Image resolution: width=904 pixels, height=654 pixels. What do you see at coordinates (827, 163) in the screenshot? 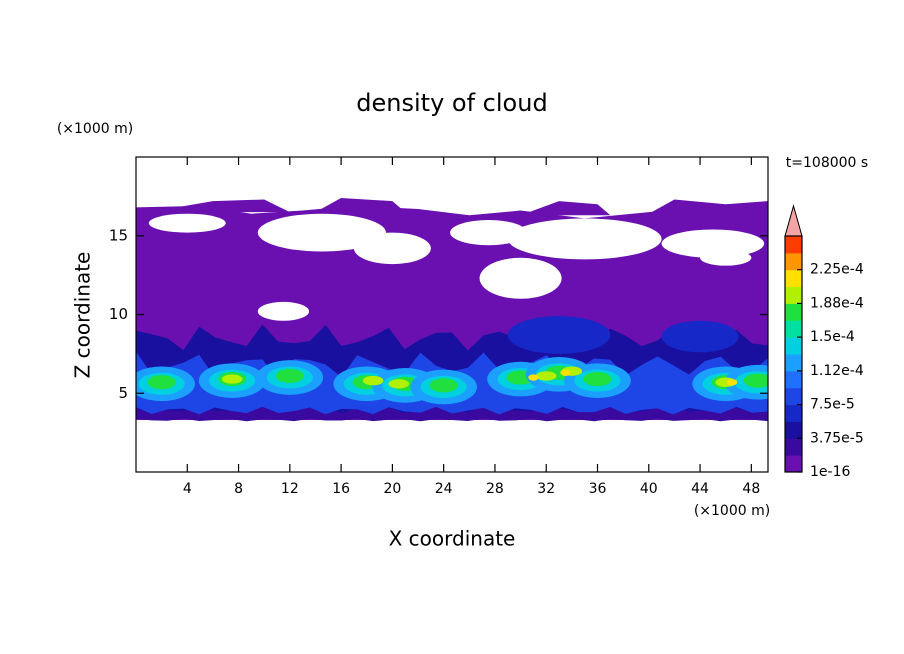
I see `annotation: t=108000 s` at bounding box center [827, 163].